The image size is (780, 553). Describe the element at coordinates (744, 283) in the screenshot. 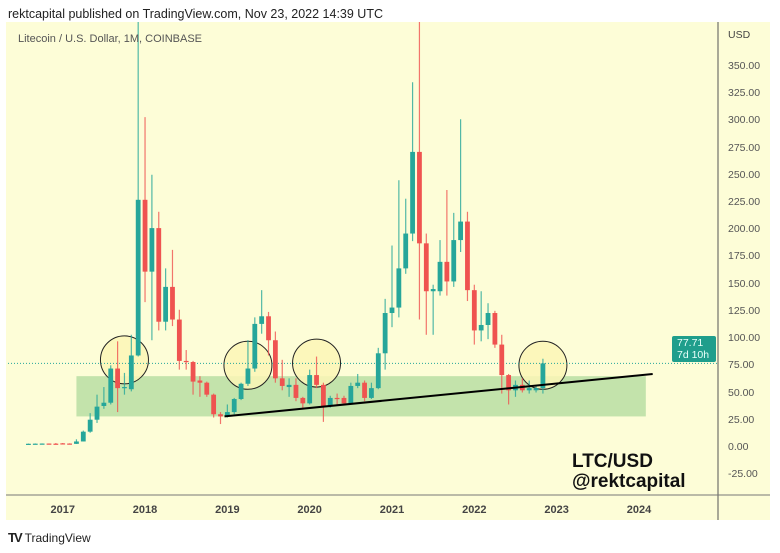

I see `price-tick-label: 150.00` at that location.